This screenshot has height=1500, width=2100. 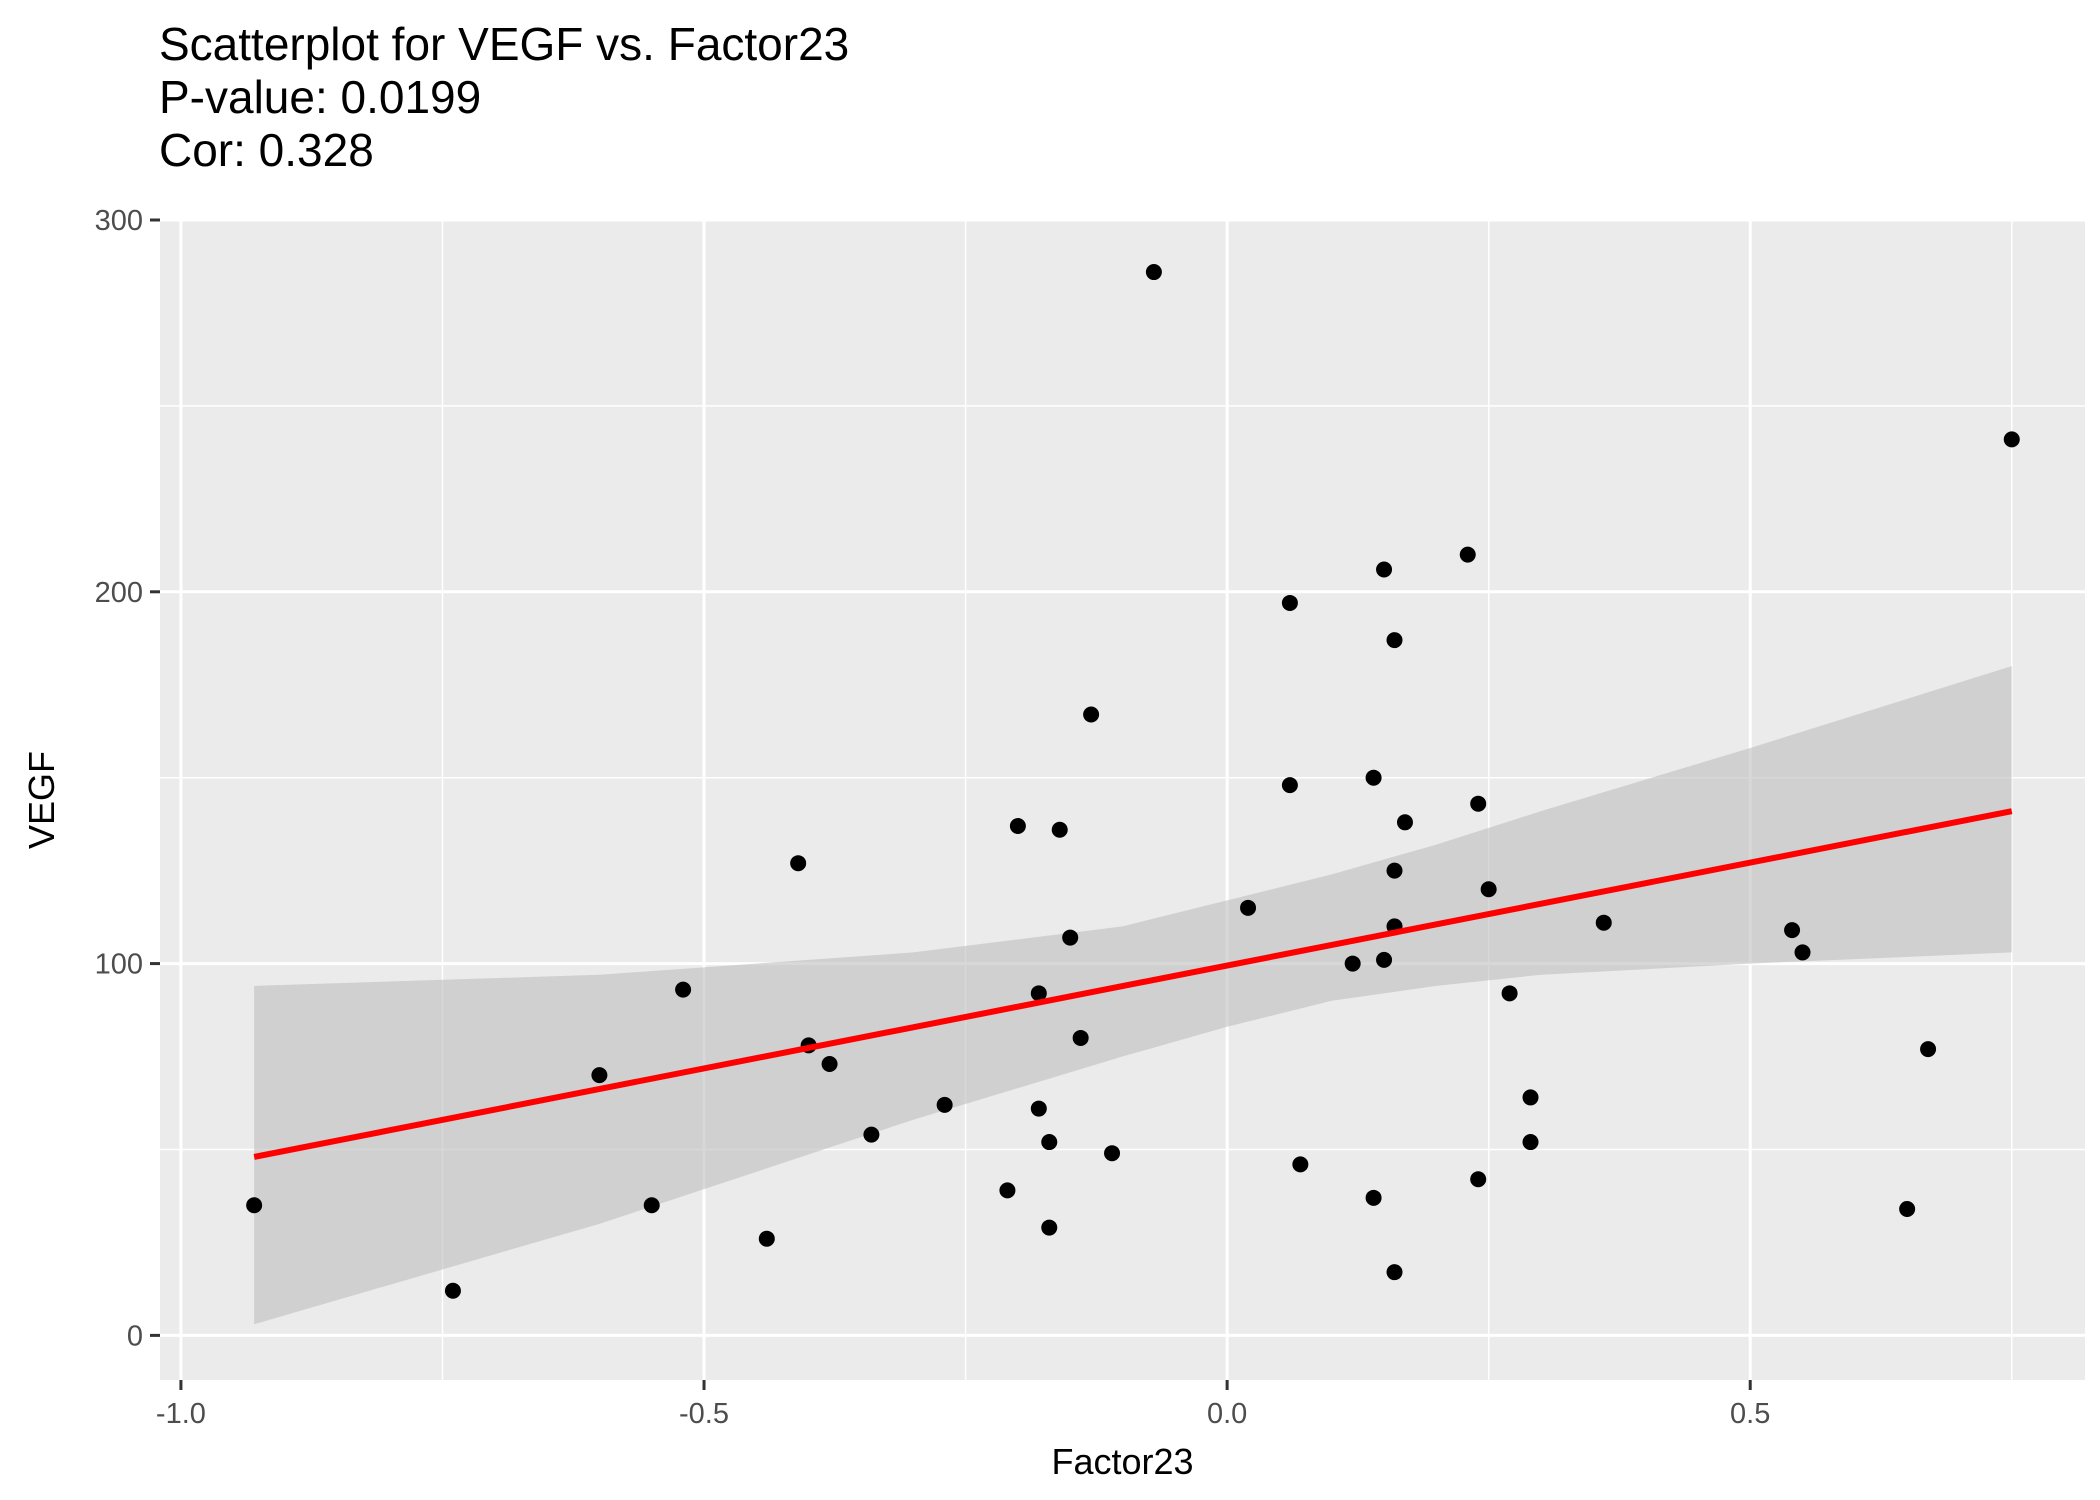 I want to click on x-tick-label: -0.5, so click(x=704, y=1414).